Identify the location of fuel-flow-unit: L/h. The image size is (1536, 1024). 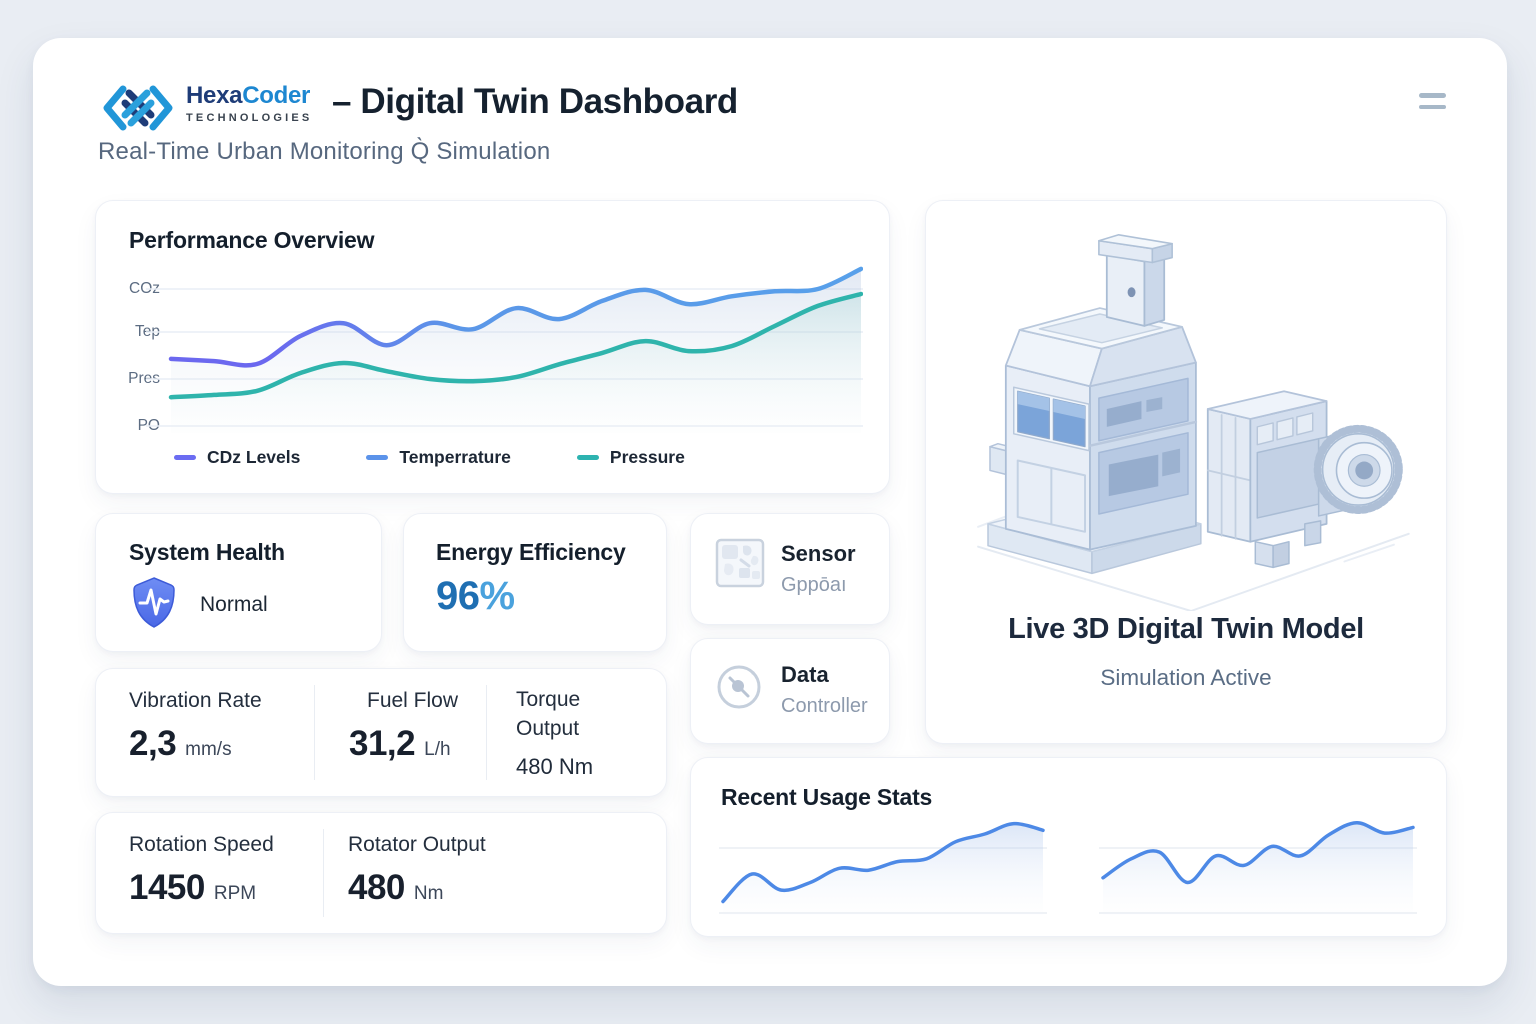
(437, 749).